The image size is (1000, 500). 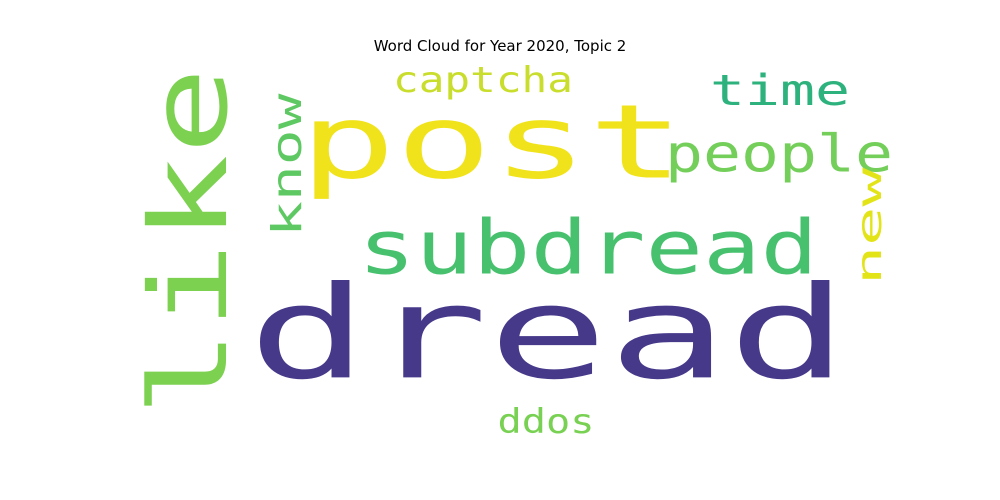 What do you see at coordinates (779, 154) in the screenshot?
I see `word-people: people` at bounding box center [779, 154].